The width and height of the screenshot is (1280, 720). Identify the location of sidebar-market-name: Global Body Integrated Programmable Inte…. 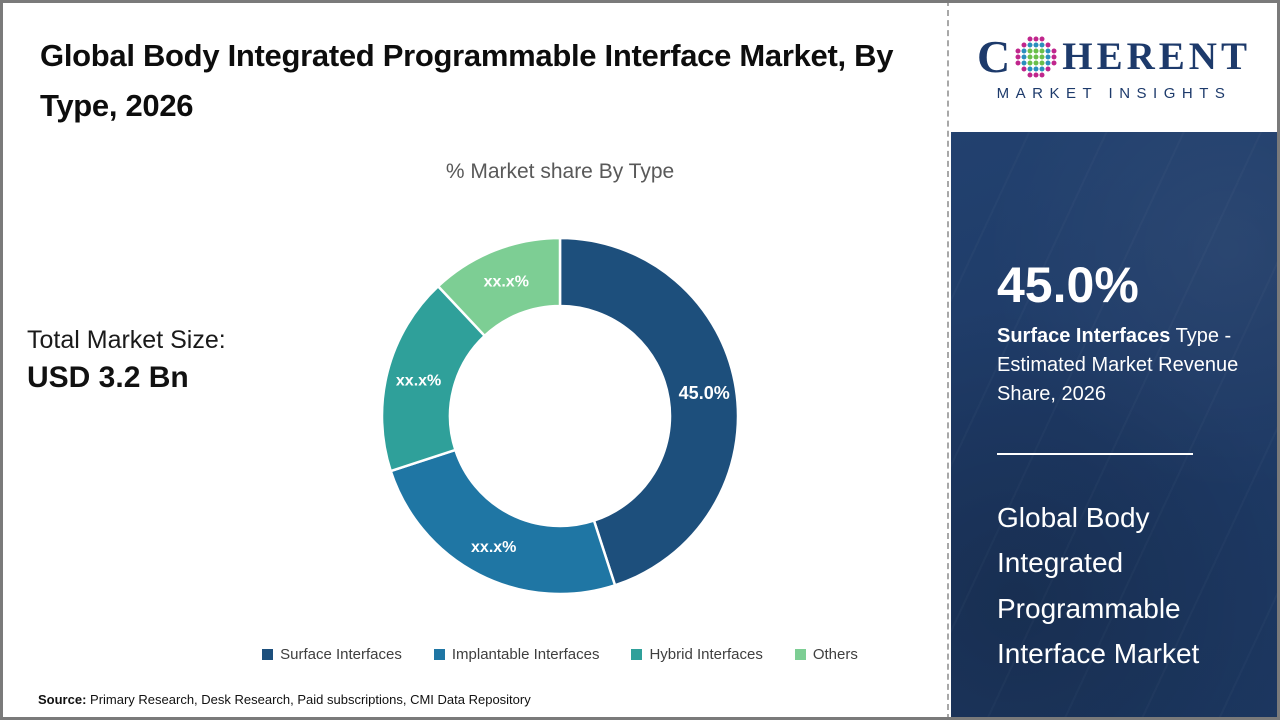
(1098, 586).